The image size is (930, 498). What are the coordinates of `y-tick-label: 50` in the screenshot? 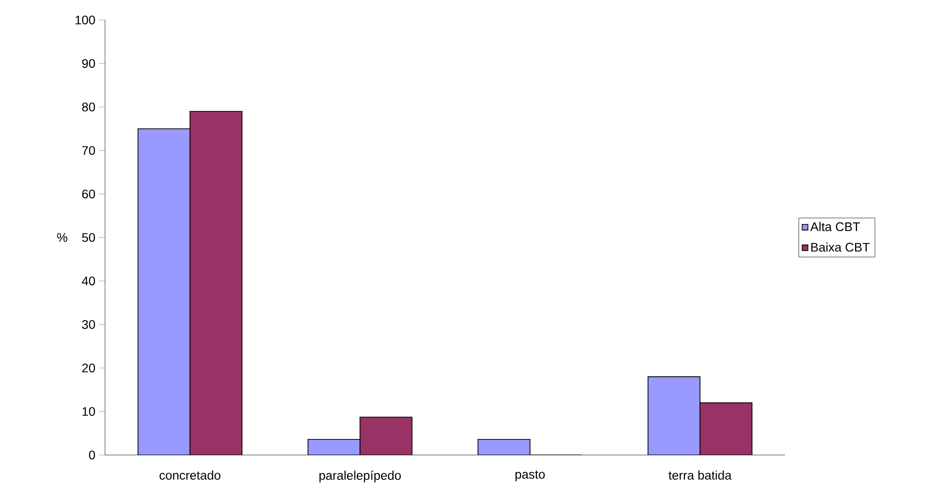 It's located at (88, 237).